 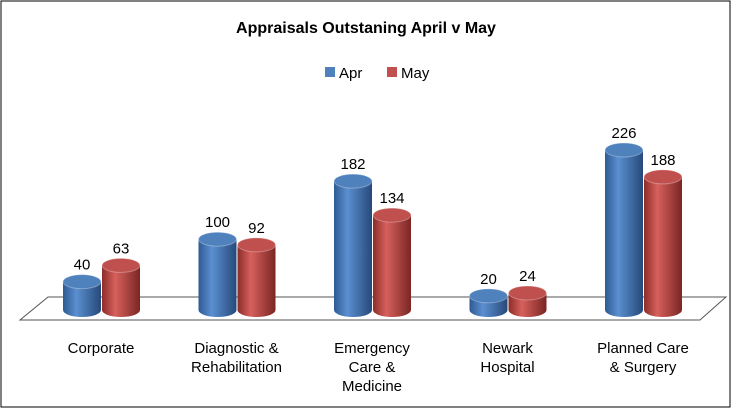 What do you see at coordinates (415, 73) in the screenshot?
I see `legend-label: May` at bounding box center [415, 73].